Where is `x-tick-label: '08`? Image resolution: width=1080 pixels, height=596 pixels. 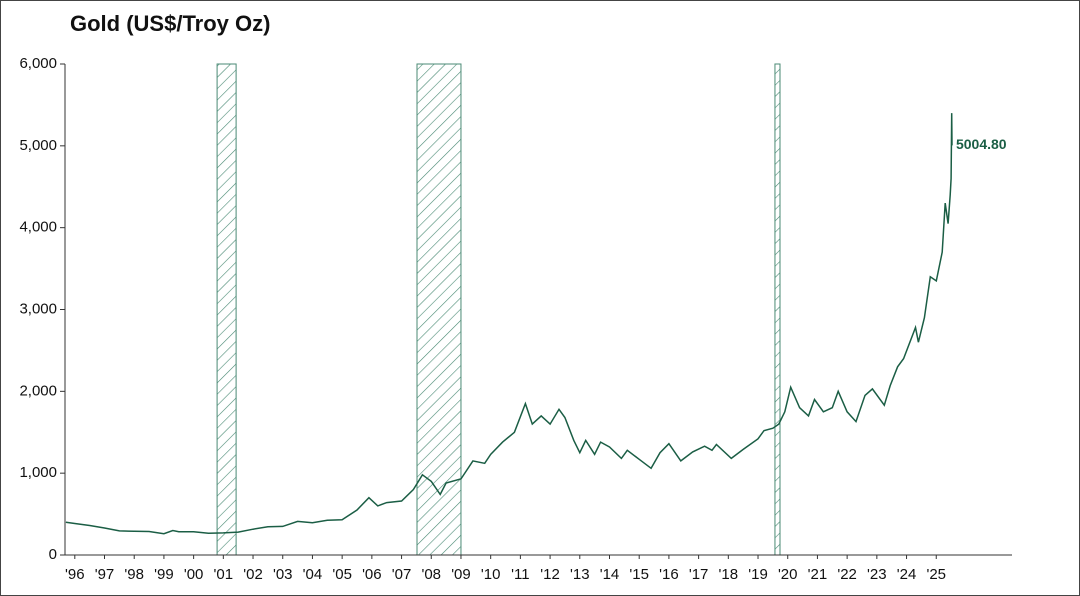
x-tick-label: '08 is located at coordinates (431, 574).